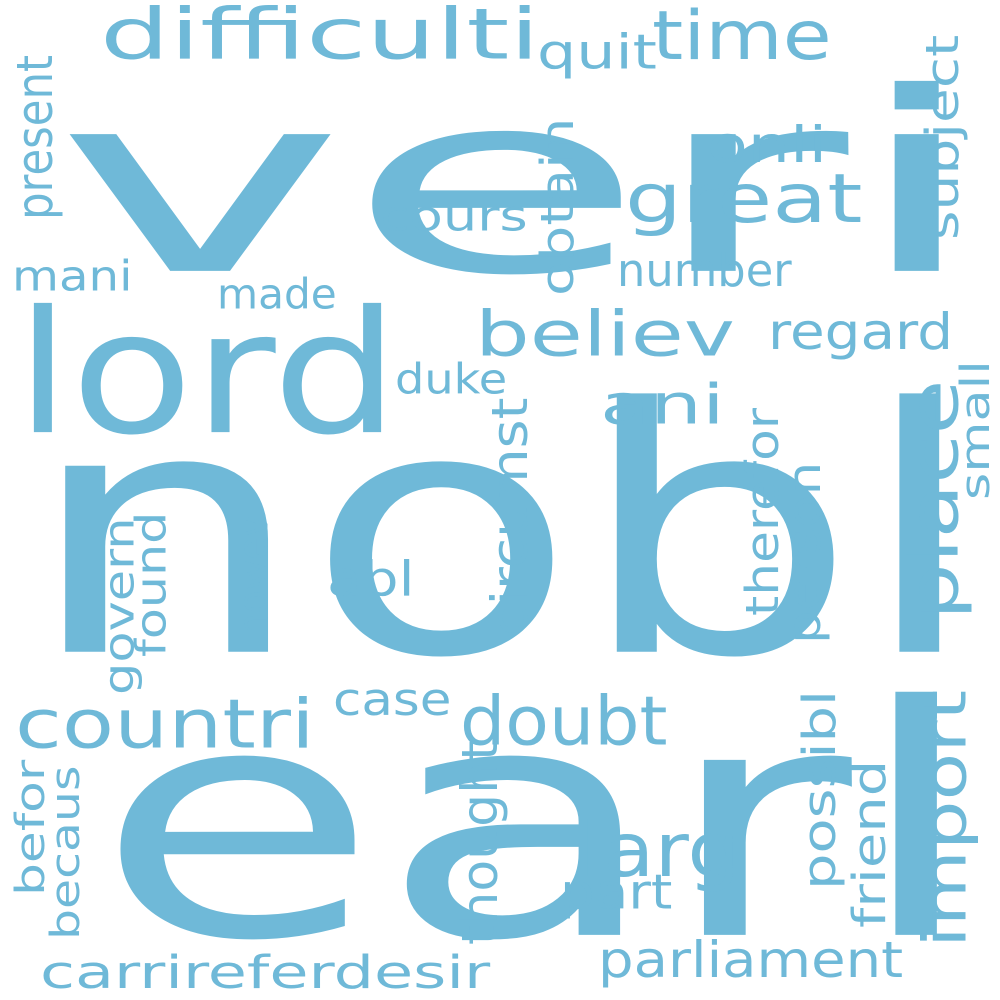 The width and height of the screenshot is (1000, 1000). What do you see at coordinates (616, 892) in the screenshot?
I see `word-part: part` at bounding box center [616, 892].